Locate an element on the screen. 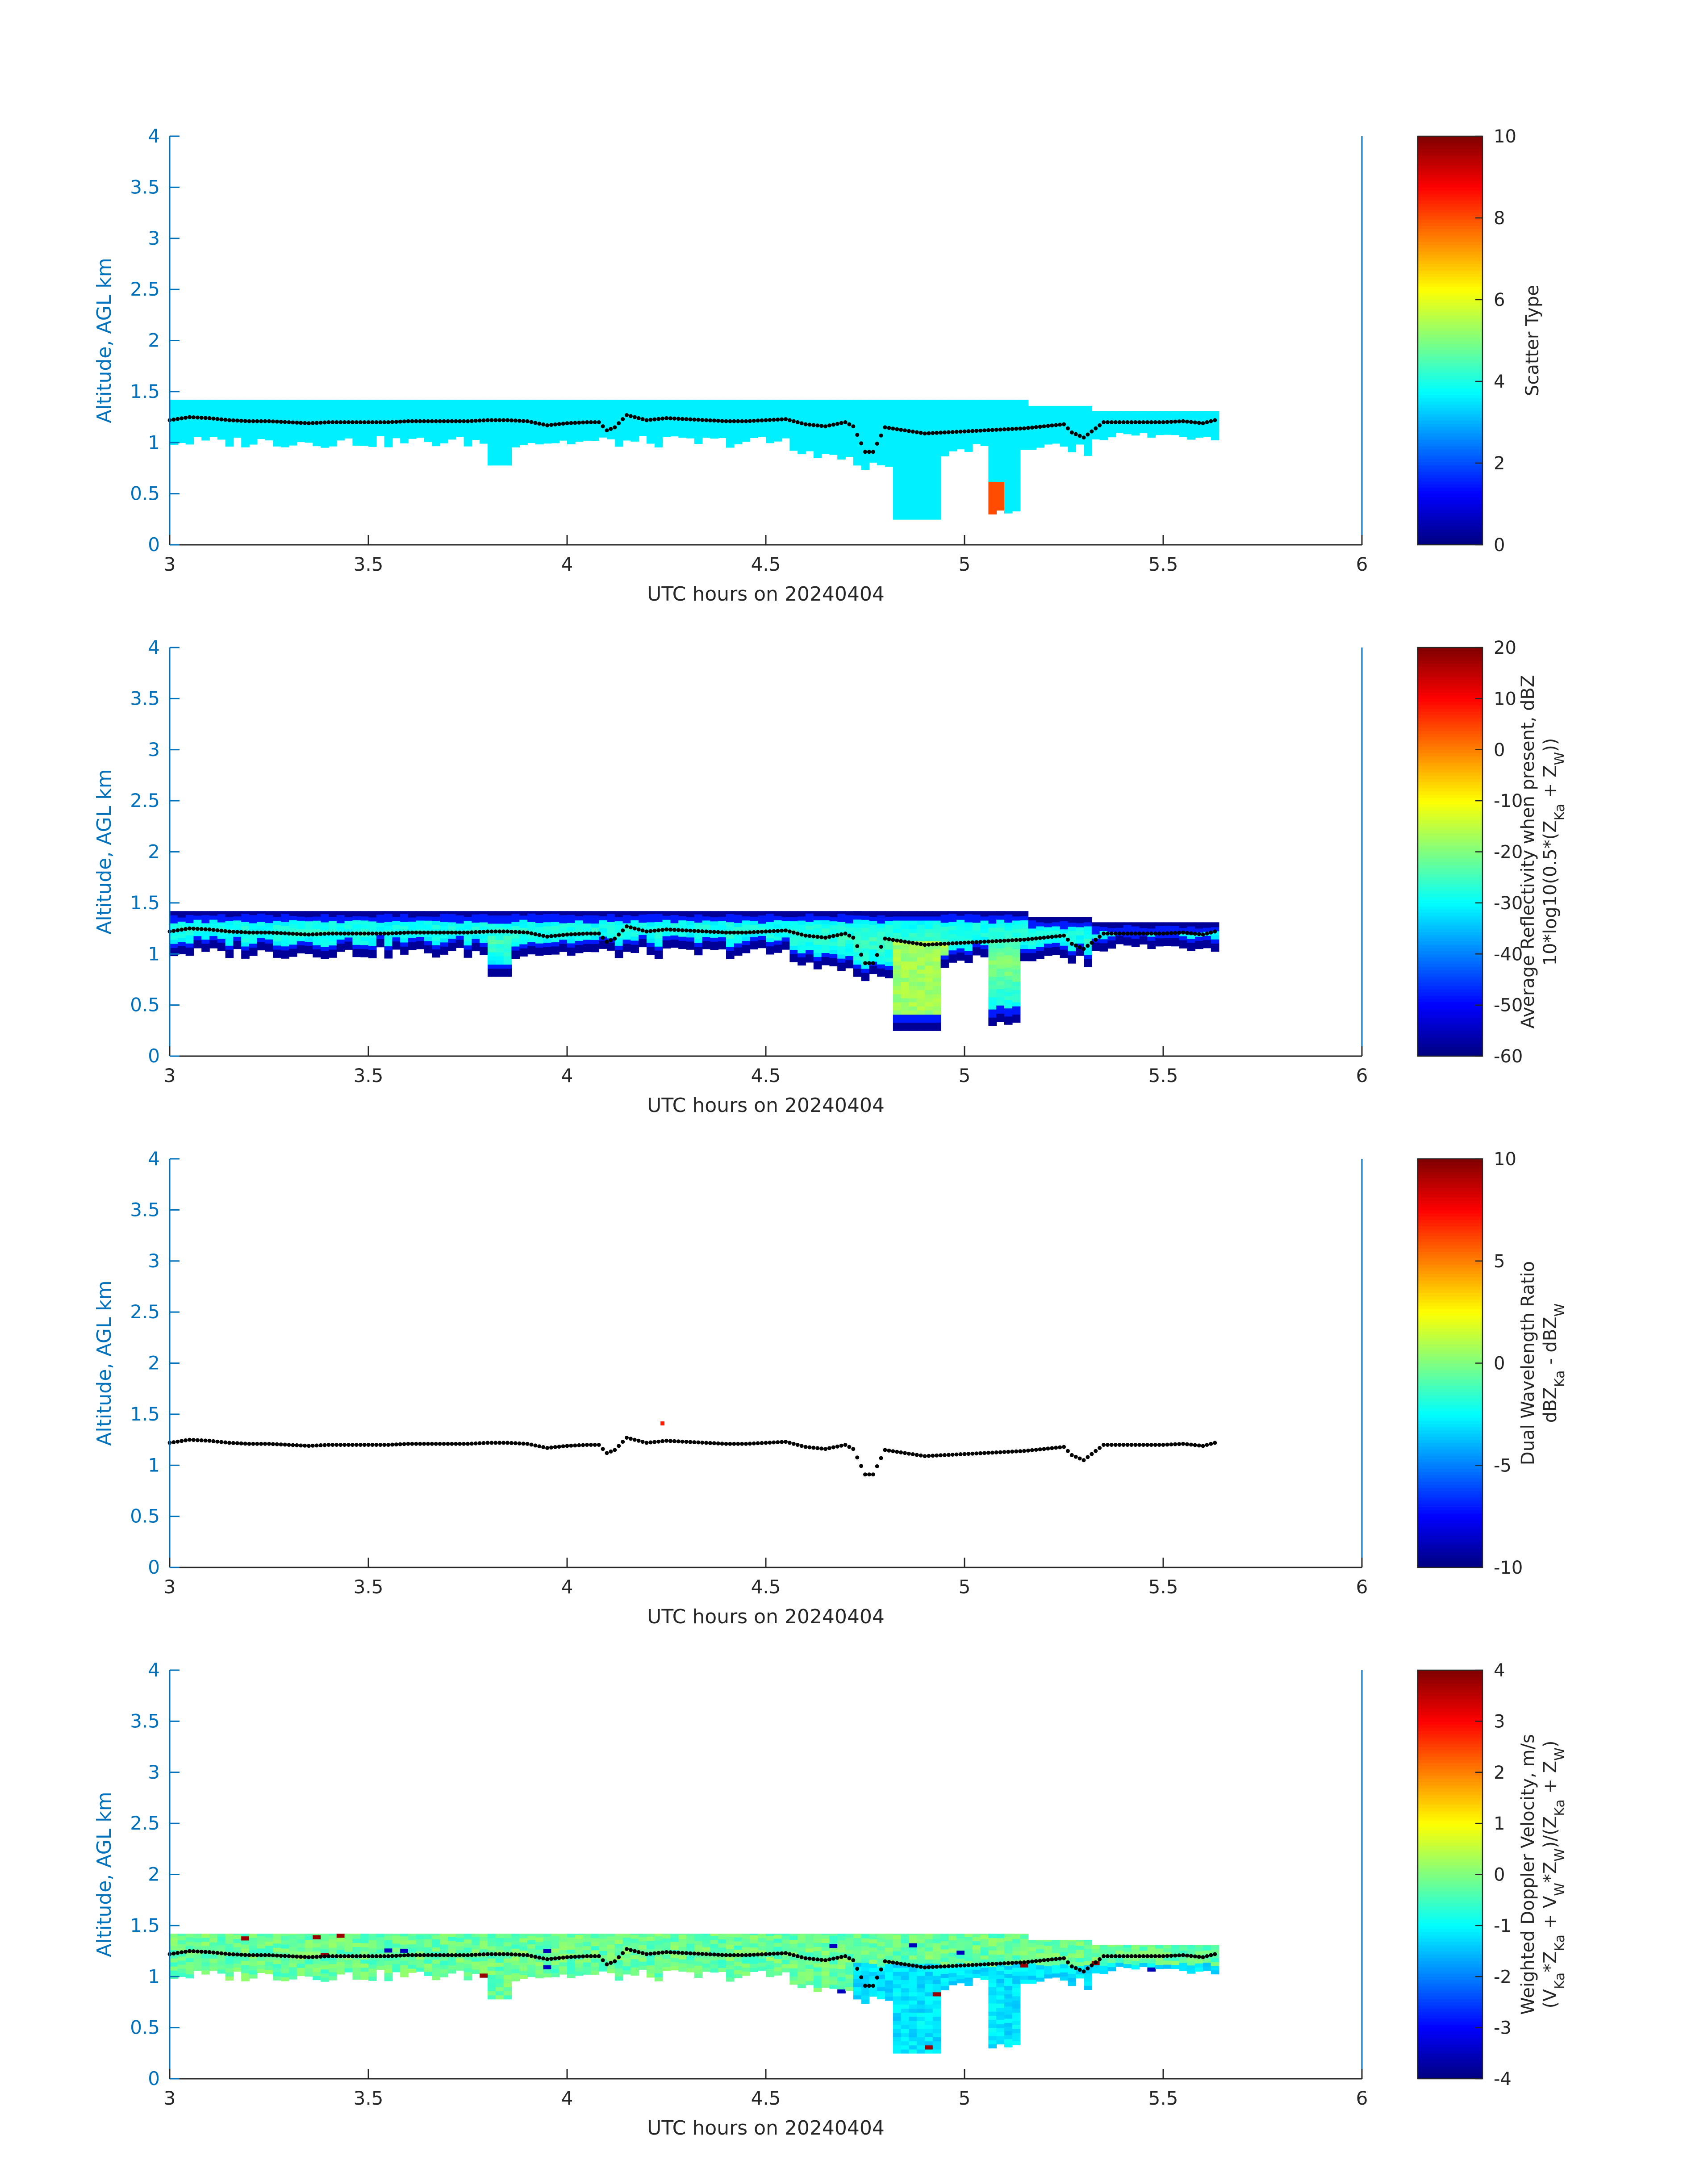 Image resolution: width=1708 pixels, height=2177 pixels. x-axis-label: UTC hours on 20240404 is located at coordinates (766, 594).